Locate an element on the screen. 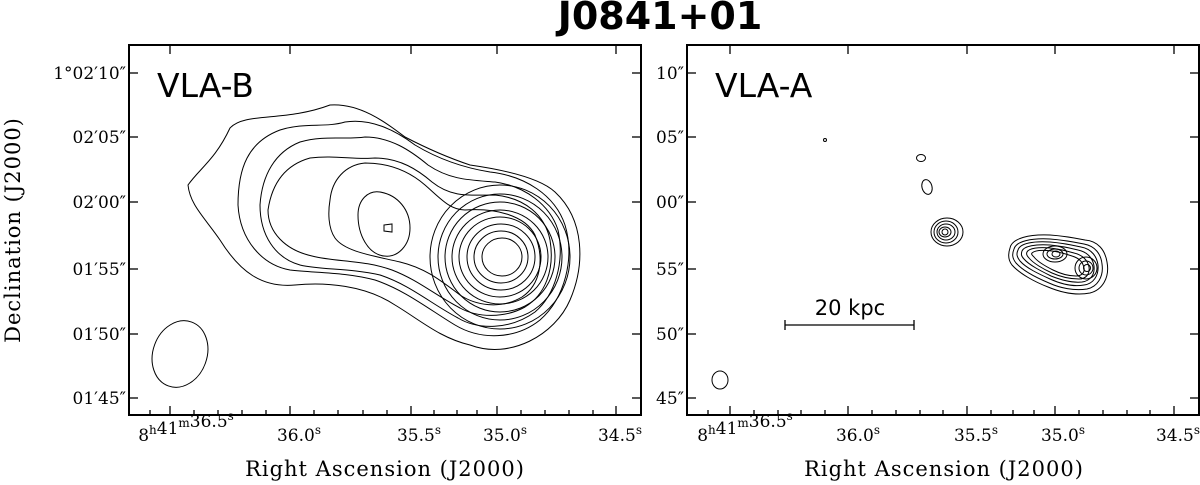  scale-bar-label: 20 kpc is located at coordinates (850, 308).